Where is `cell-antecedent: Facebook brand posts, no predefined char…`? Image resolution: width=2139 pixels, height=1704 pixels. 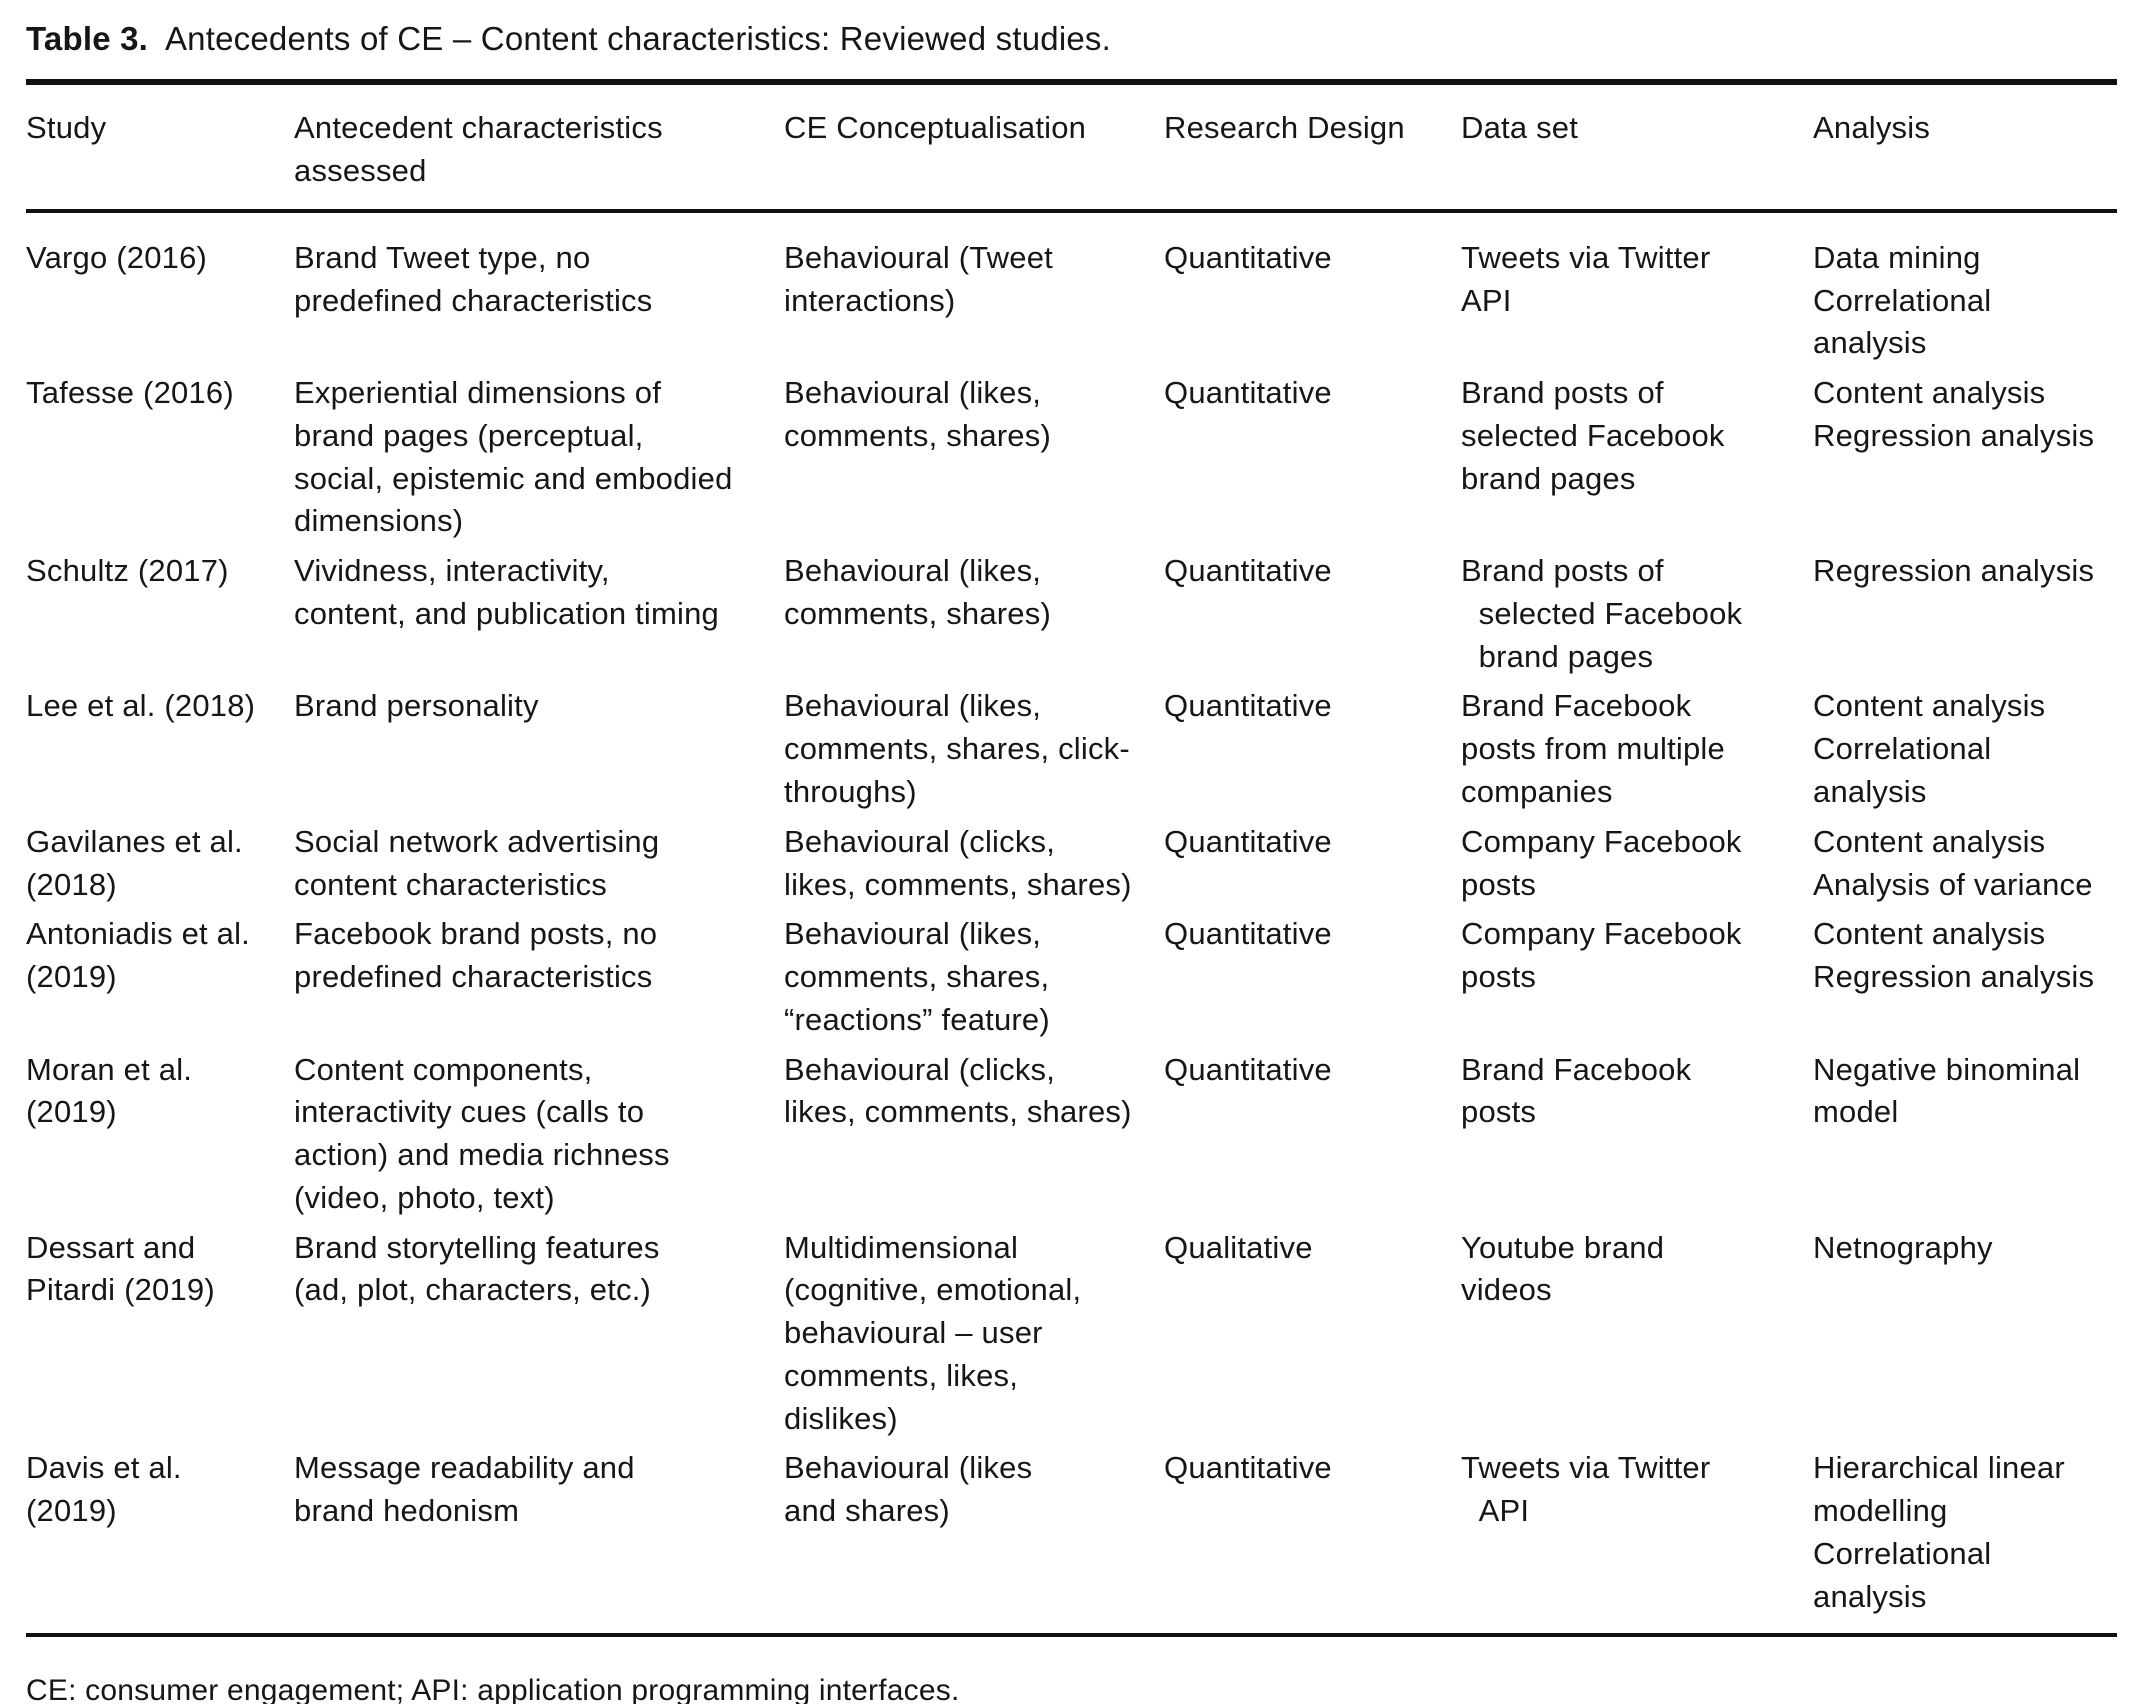 cell-antecedent: Facebook brand posts, no predefined char… is located at coordinates (476, 955).